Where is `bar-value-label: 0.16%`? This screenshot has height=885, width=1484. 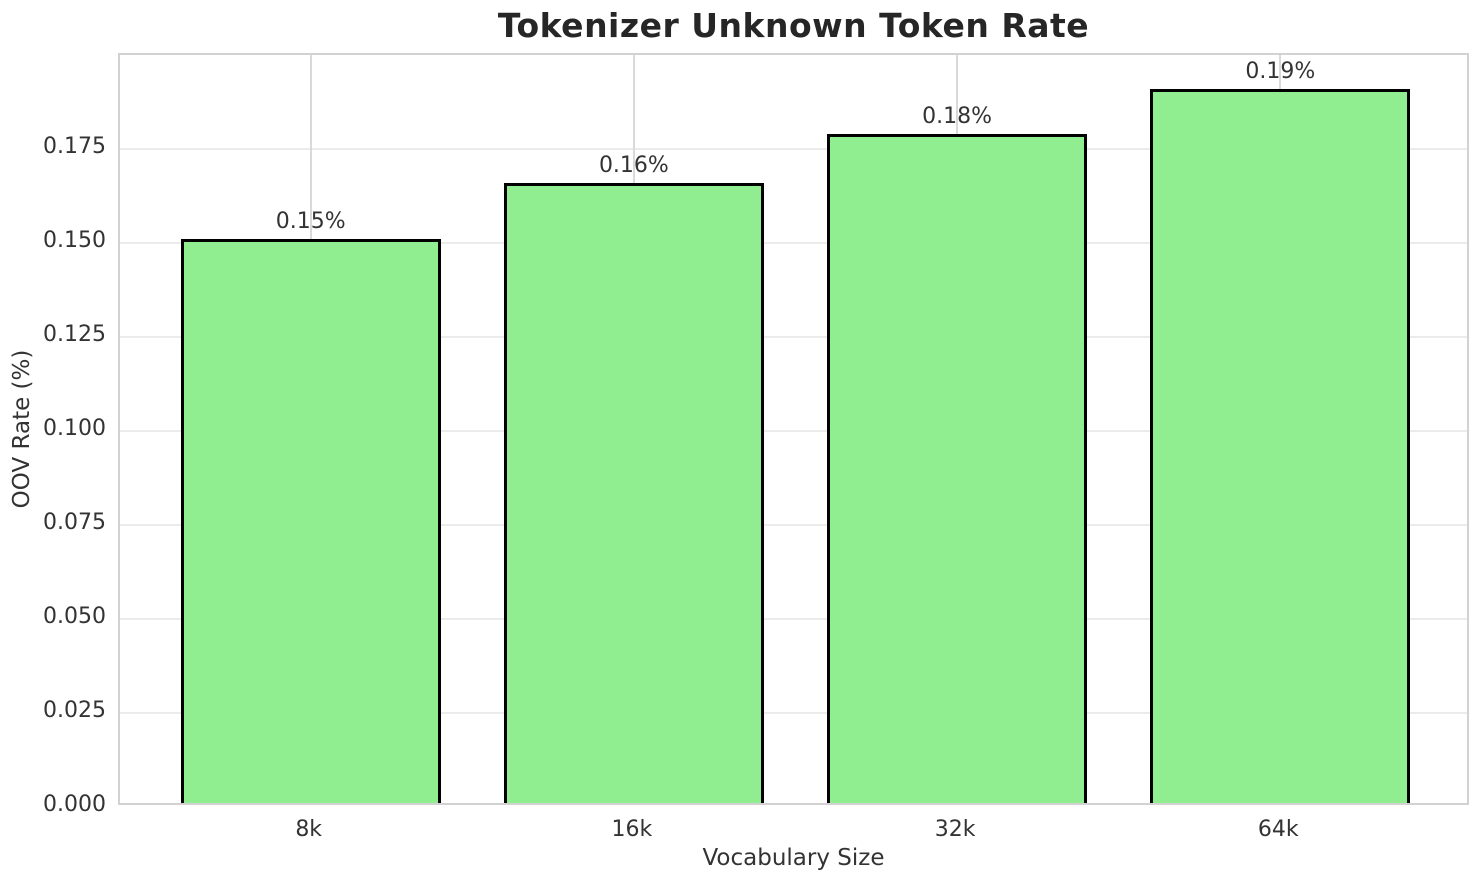
bar-value-label: 0.16% is located at coordinates (633, 165).